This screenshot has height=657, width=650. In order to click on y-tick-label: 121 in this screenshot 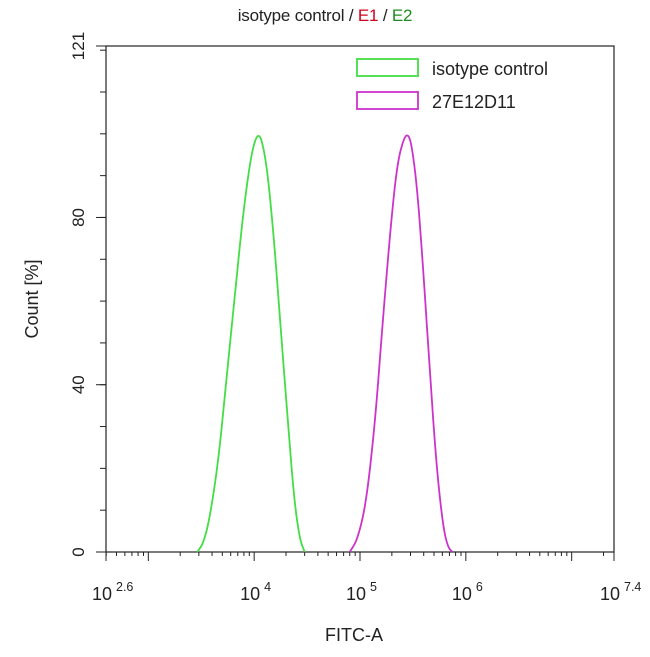, I will do `click(78, 46)`.